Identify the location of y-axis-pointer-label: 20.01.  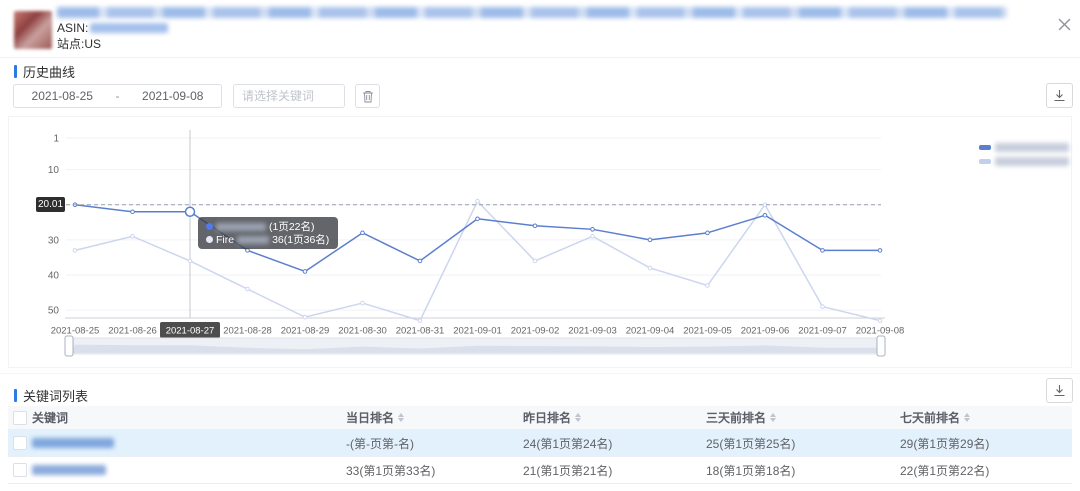
(51, 204).